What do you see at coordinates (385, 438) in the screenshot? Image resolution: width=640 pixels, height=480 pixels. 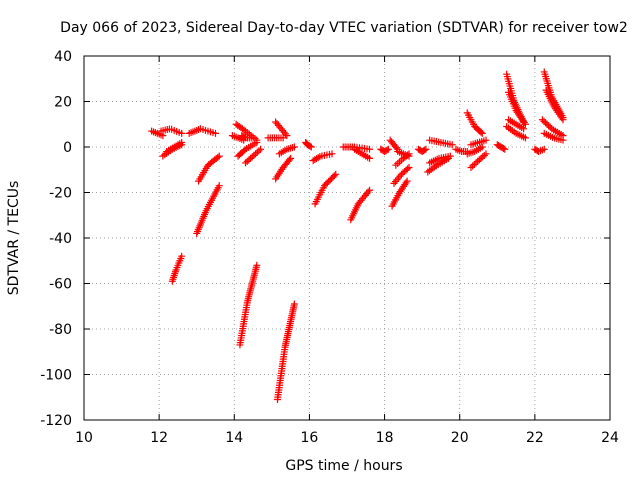 I see `x-tick-label: 18` at bounding box center [385, 438].